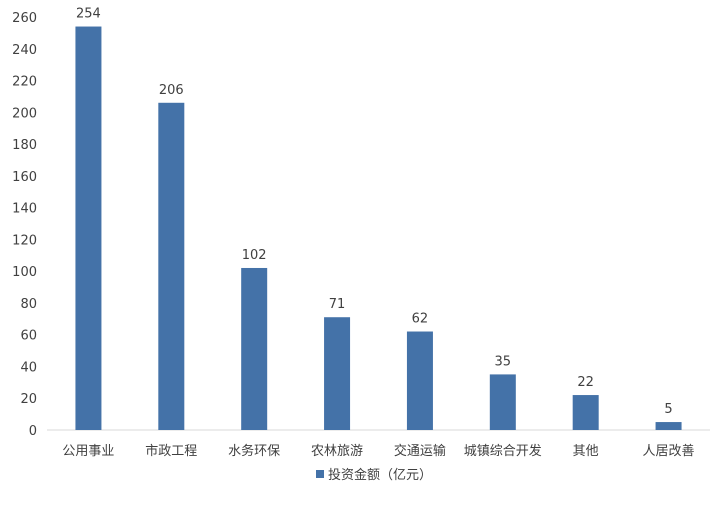 This screenshot has width=728, height=507. I want to click on data-label: 71, so click(337, 304).